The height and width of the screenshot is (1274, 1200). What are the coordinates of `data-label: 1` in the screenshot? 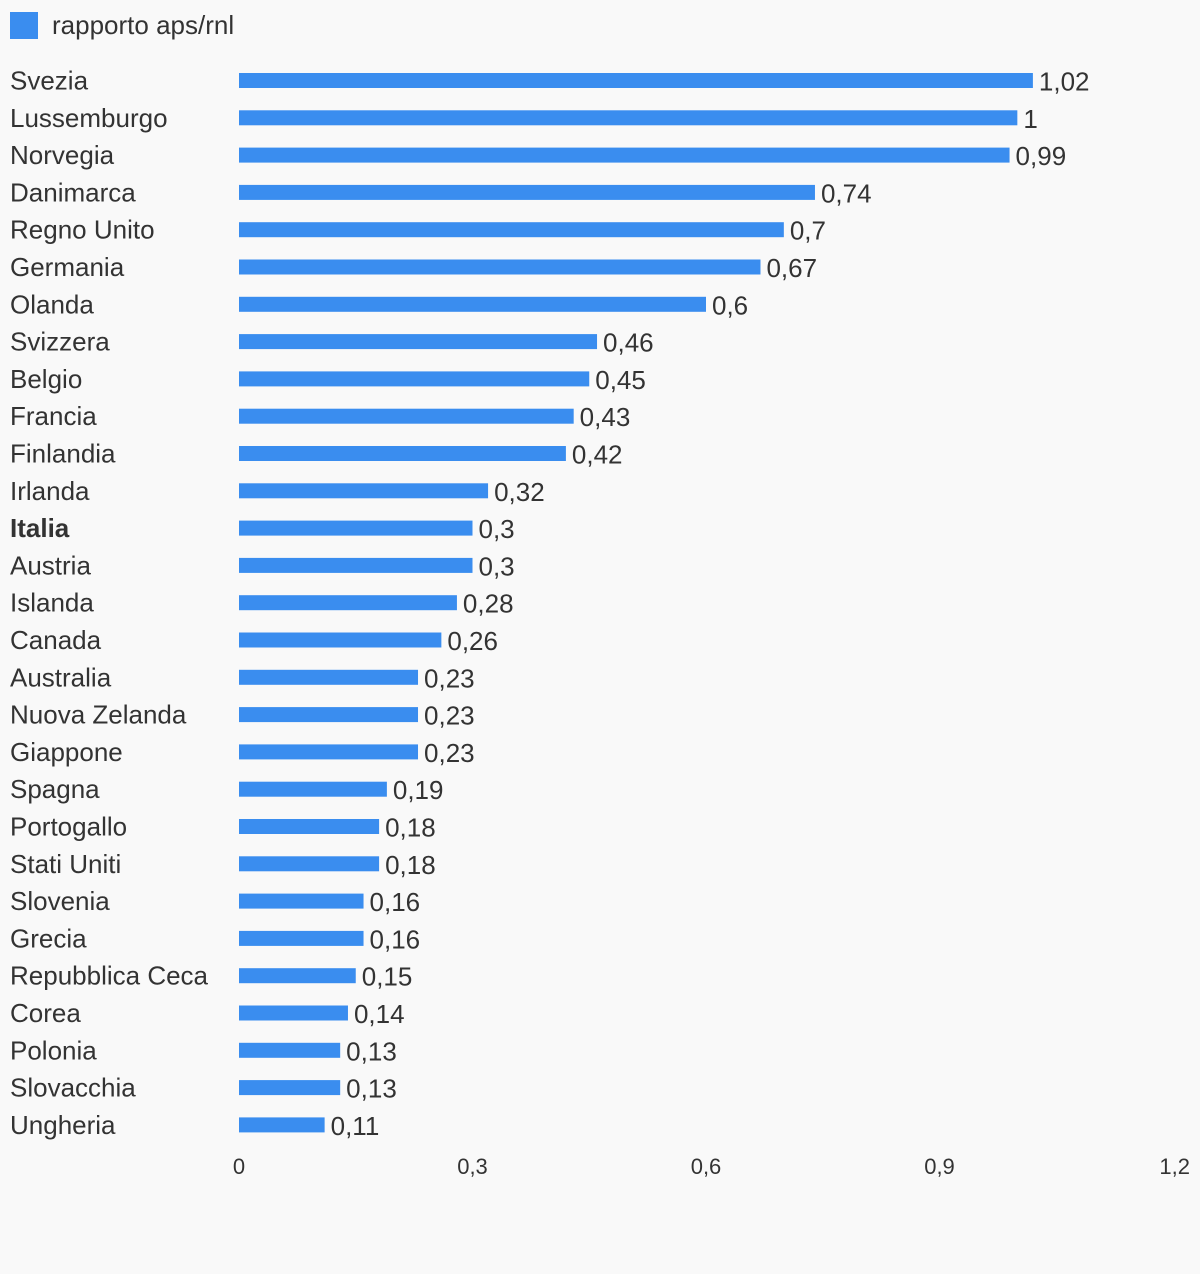 It's located at (1030, 119).